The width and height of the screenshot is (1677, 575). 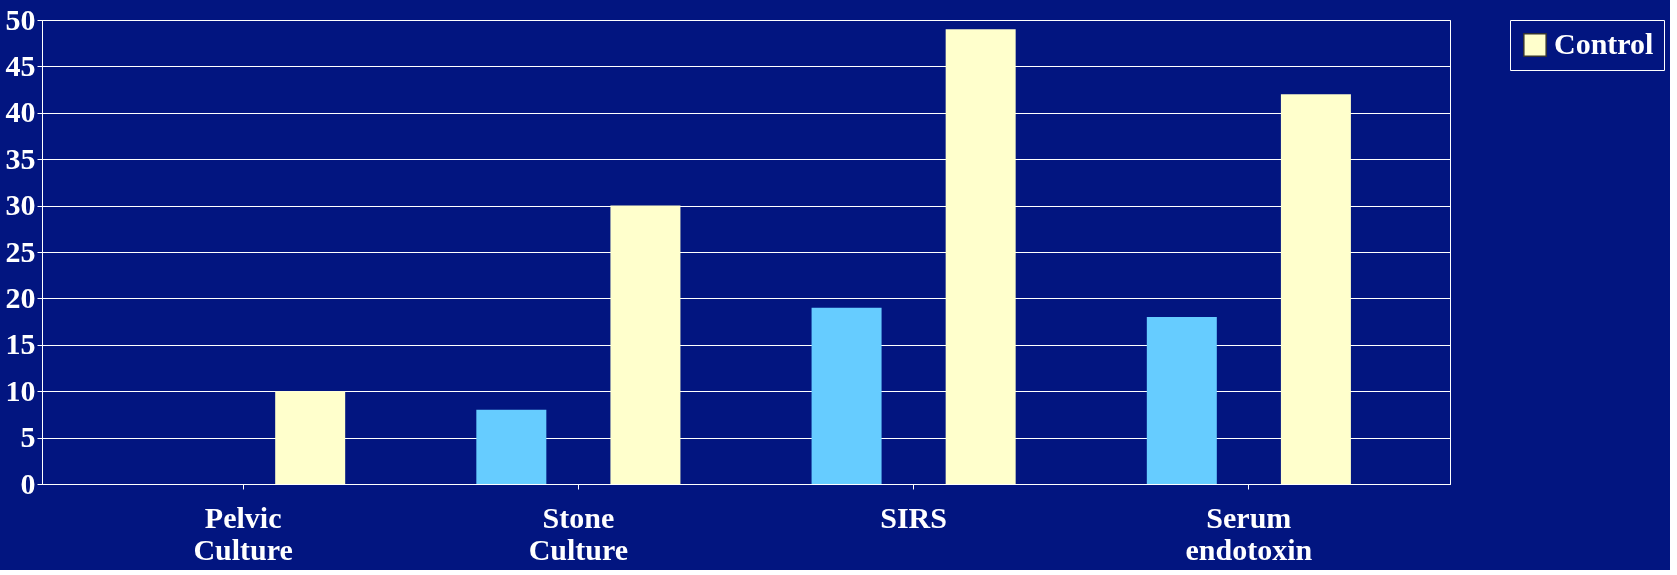 What do you see at coordinates (20, 205) in the screenshot?
I see `y-tick-label: 30` at bounding box center [20, 205].